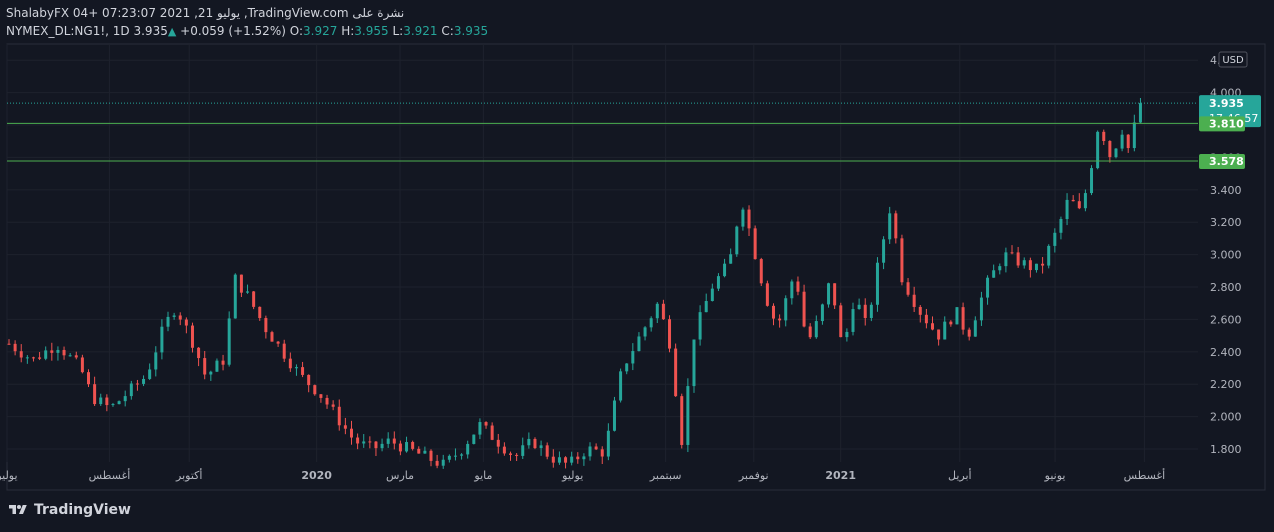 Image resolution: width=1274 pixels, height=532 pixels. I want to click on price-tick-label: 2.800, so click(1226, 287).